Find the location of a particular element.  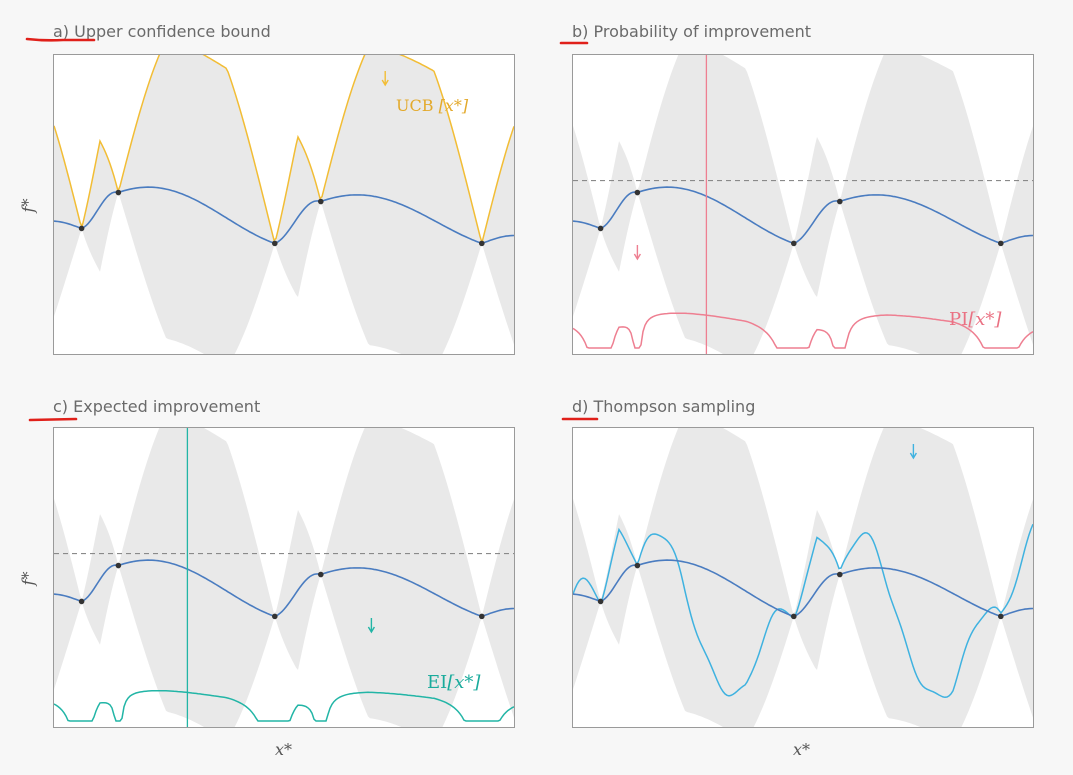

ucb-label: UCB [x*] is located at coordinates (432, 105).